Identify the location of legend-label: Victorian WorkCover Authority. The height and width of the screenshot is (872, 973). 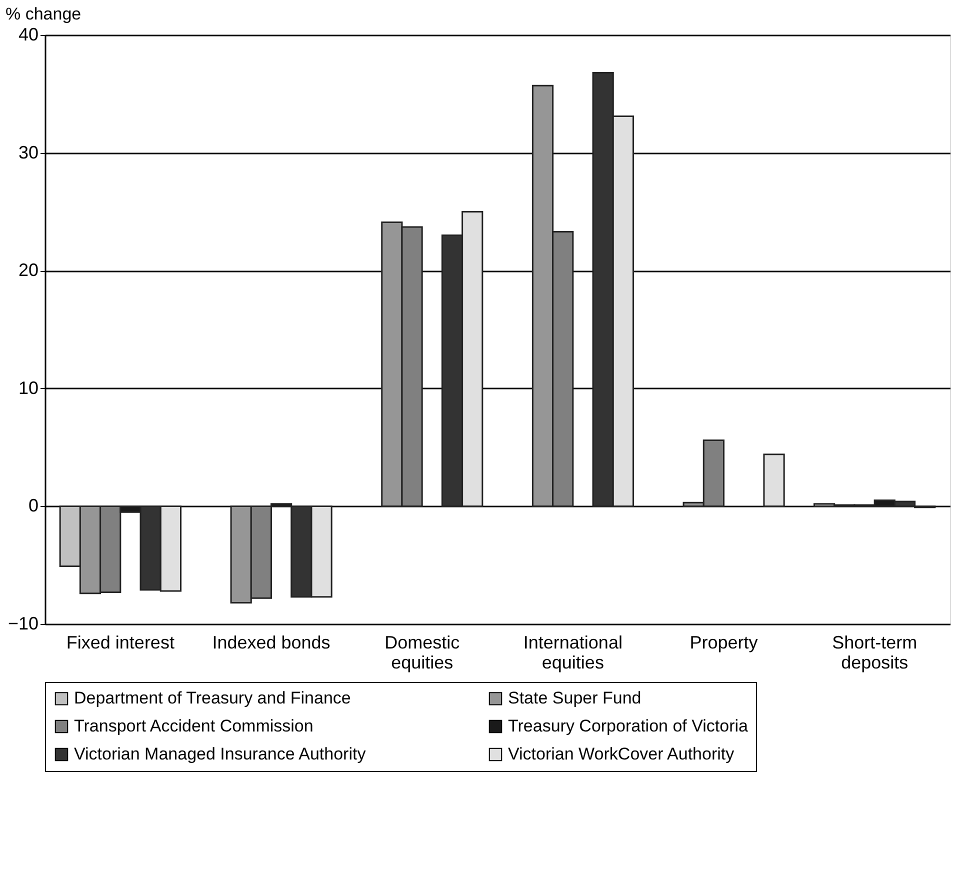
(621, 754).